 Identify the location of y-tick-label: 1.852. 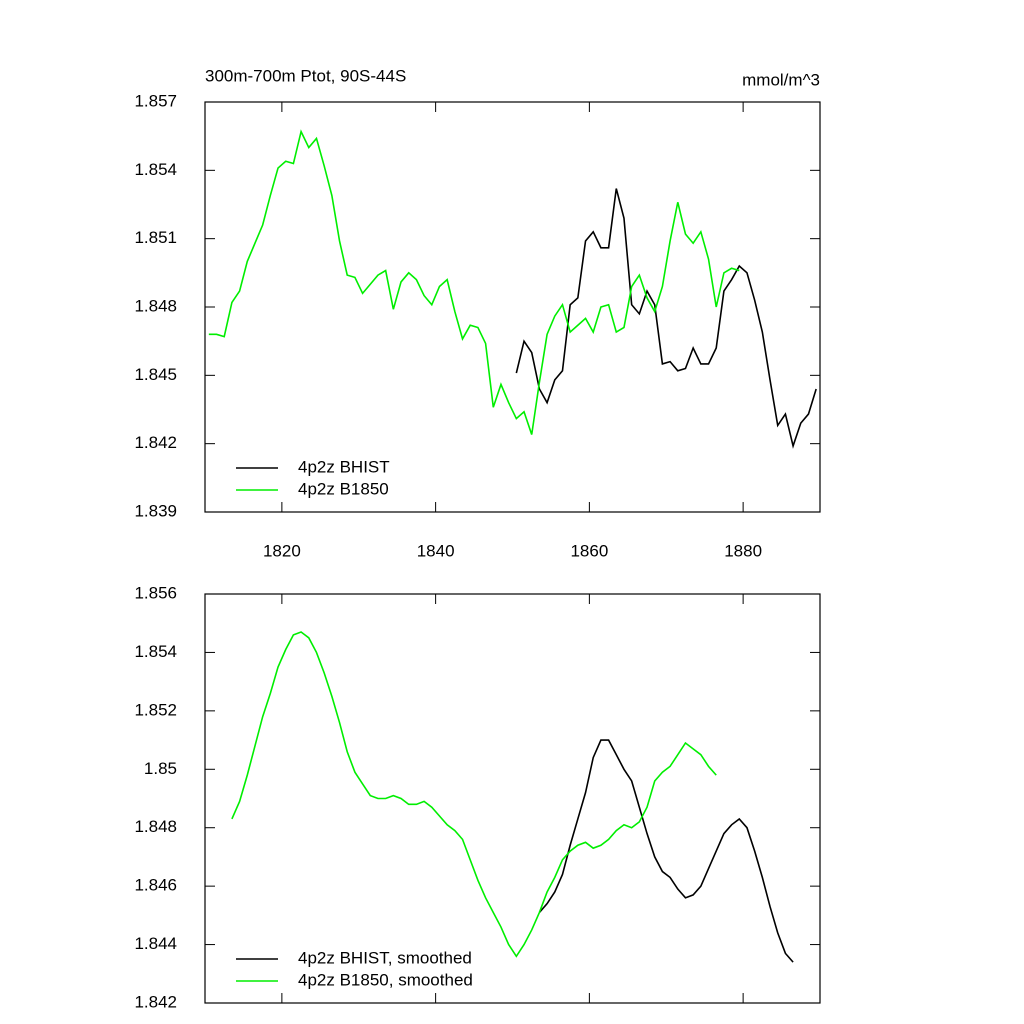
(155, 709).